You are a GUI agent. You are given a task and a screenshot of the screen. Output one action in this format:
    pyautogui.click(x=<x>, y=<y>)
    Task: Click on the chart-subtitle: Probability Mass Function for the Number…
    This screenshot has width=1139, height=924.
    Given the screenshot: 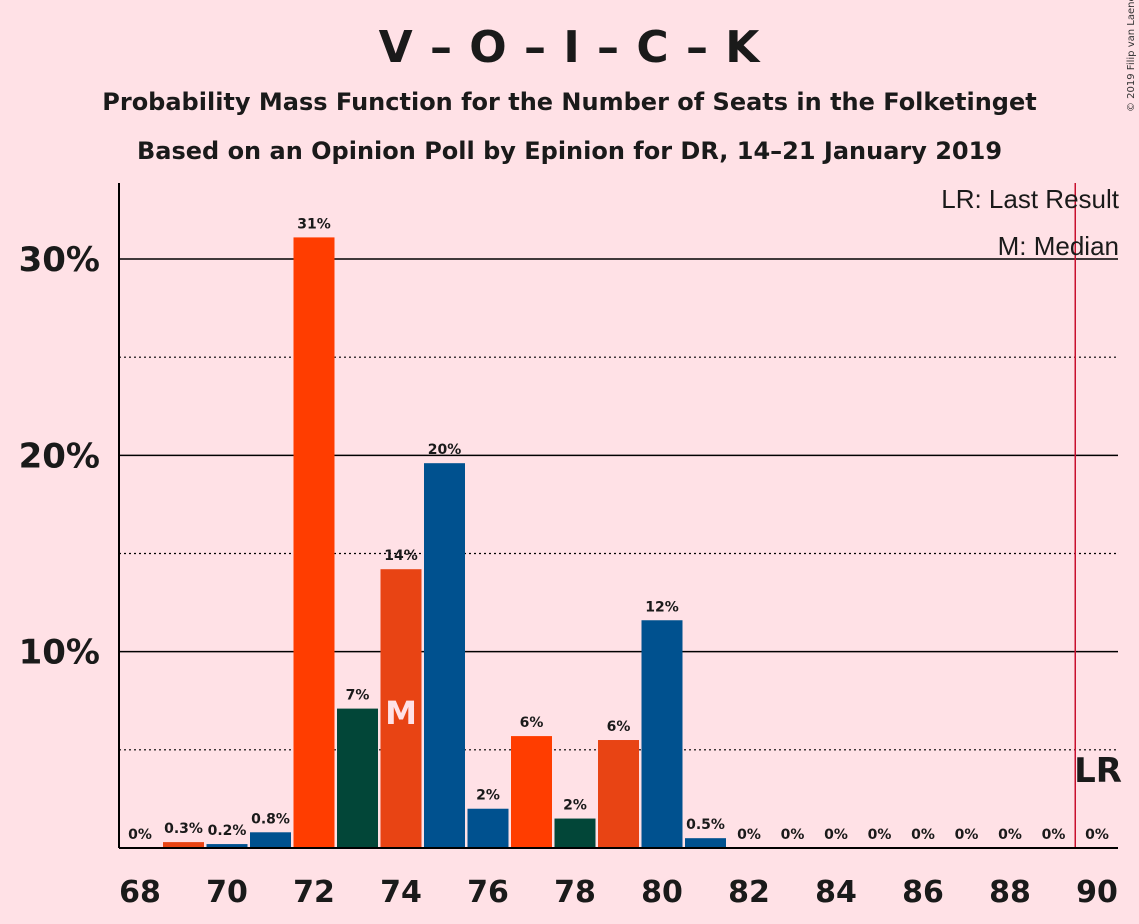 What is the action you would take?
    pyautogui.click(x=569, y=102)
    